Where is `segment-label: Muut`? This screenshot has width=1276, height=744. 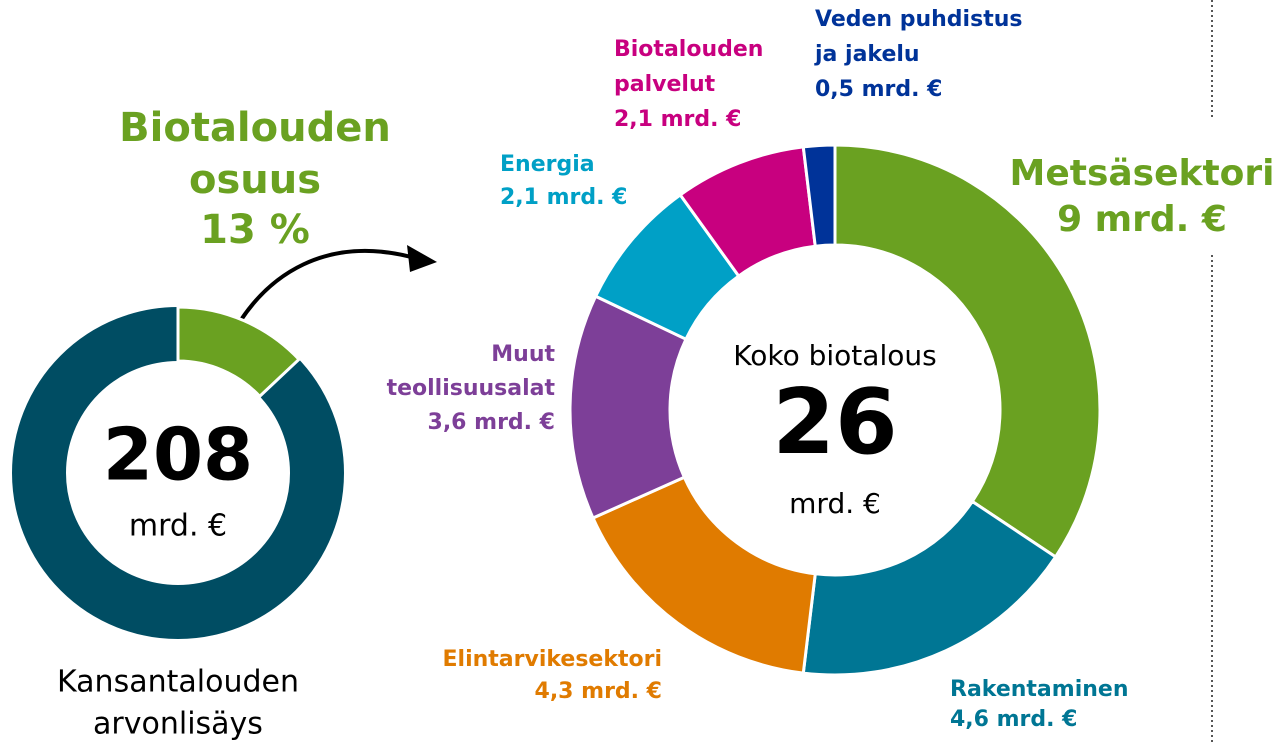 segment-label: Muut is located at coordinates (523, 354).